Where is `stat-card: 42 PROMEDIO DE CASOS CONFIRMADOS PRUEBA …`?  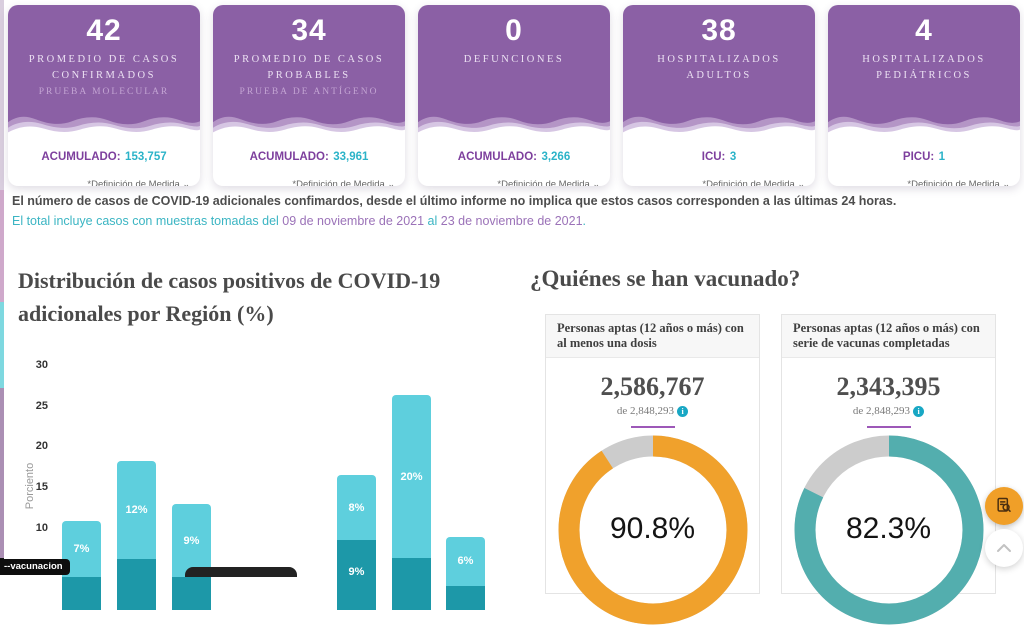 stat-card: 42 PROMEDIO DE CASOS CONFIRMADOS PRUEBA … is located at coordinates (104, 95).